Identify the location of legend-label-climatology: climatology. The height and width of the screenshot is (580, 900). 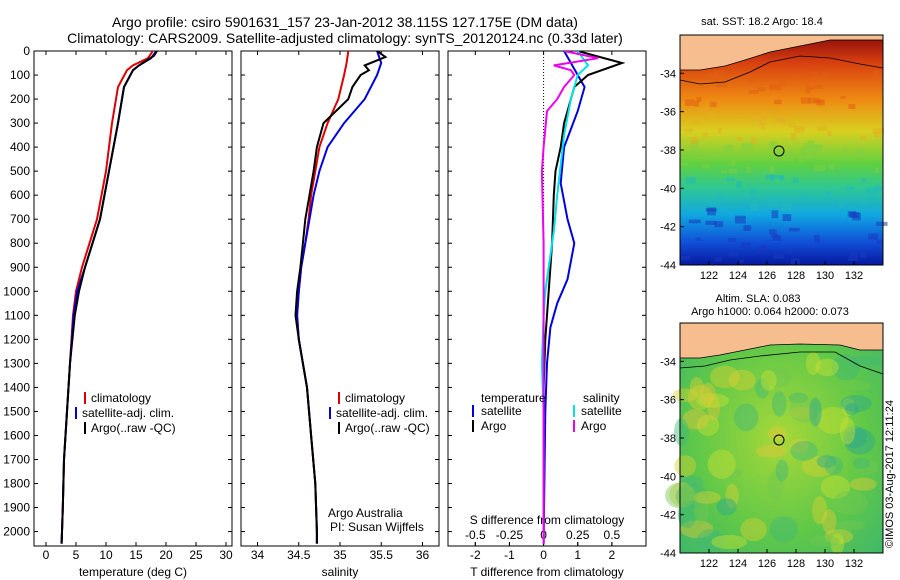
(375, 398).